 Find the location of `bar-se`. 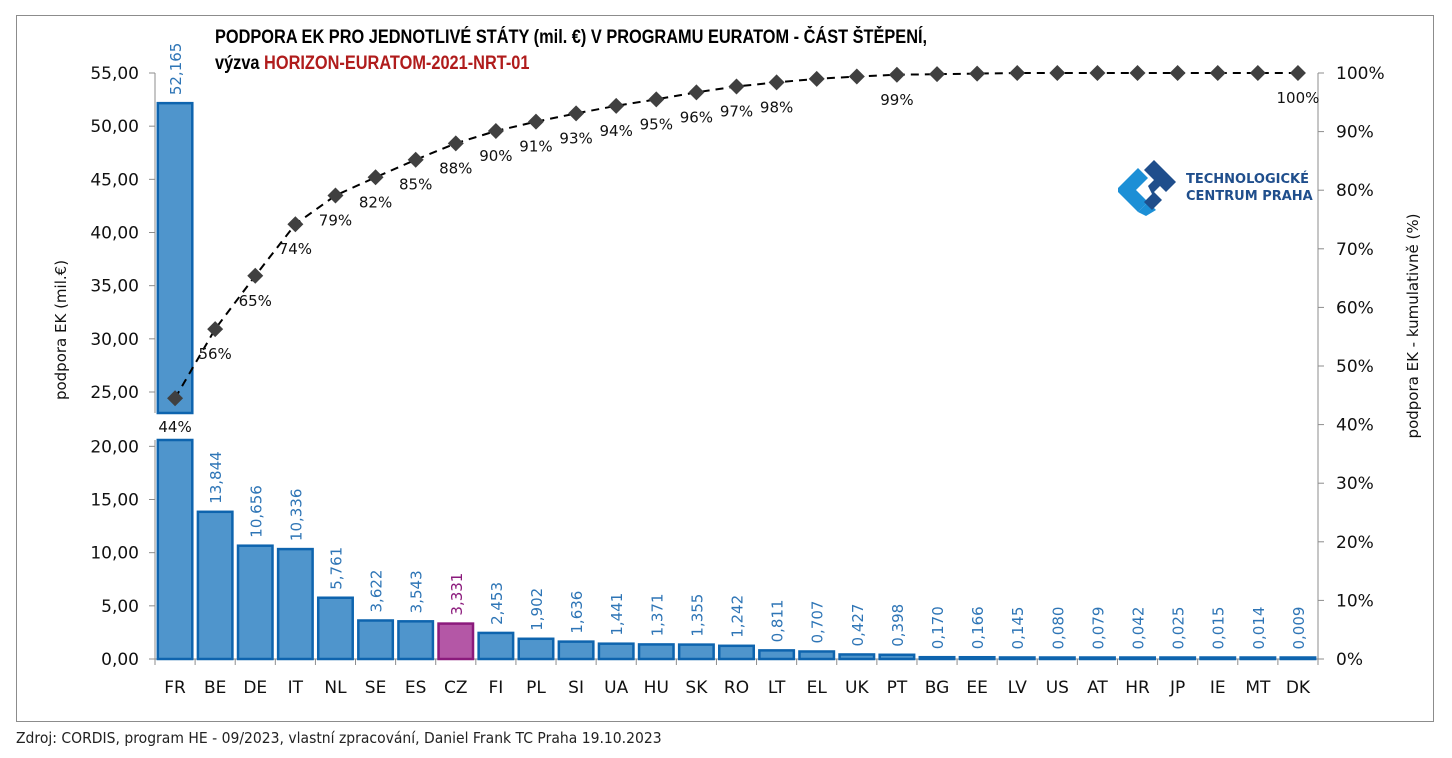

bar-se is located at coordinates (376, 640).